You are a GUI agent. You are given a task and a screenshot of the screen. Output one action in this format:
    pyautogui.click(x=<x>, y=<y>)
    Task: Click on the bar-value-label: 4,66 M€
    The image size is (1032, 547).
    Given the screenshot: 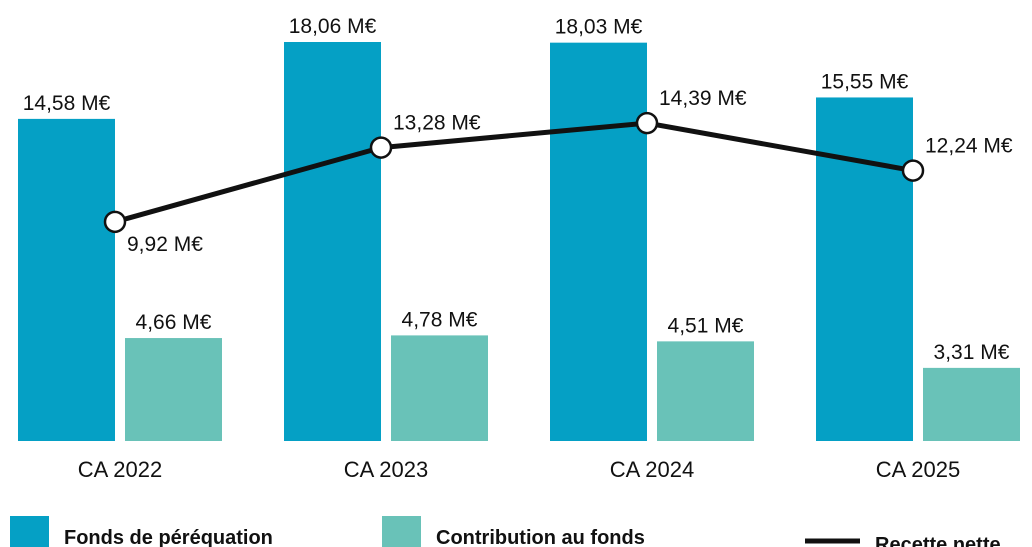 What is the action you would take?
    pyautogui.click(x=174, y=322)
    